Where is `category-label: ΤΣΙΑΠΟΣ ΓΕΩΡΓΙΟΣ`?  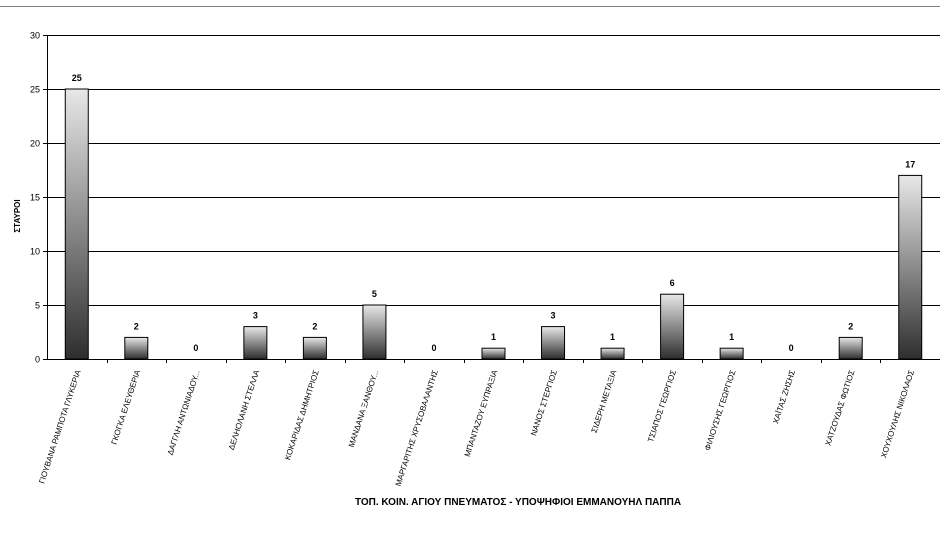 category-label: ΤΣΙΑΠΟΣ ΓΕΩΡΓΙΟΣ is located at coordinates (662, 406).